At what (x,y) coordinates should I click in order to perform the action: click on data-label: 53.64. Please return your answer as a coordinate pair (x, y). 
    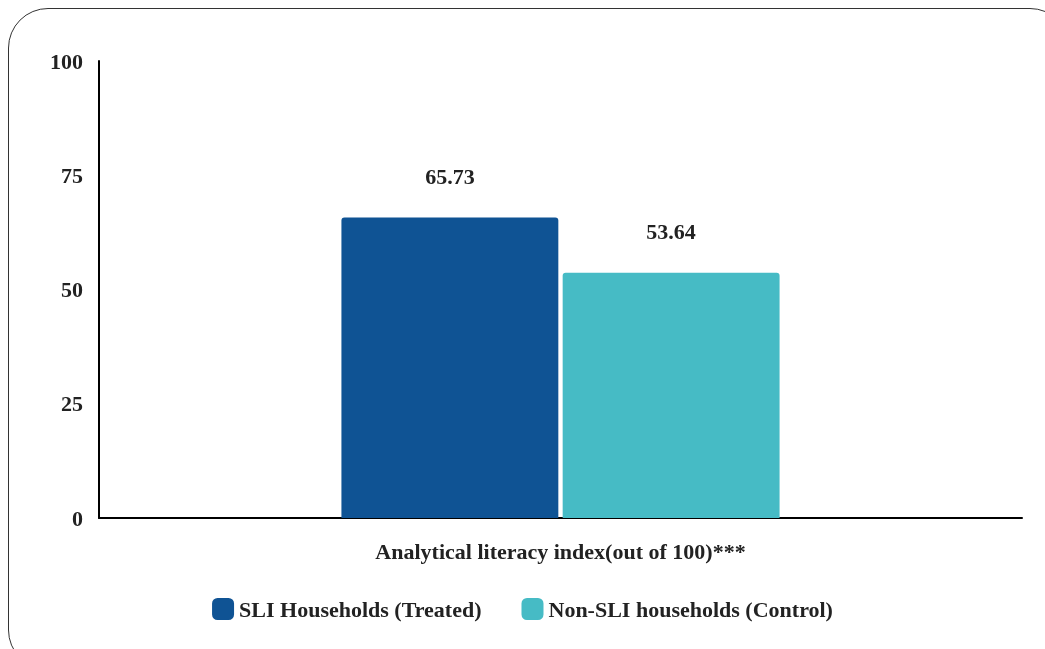
    Looking at the image, I should click on (671, 232).